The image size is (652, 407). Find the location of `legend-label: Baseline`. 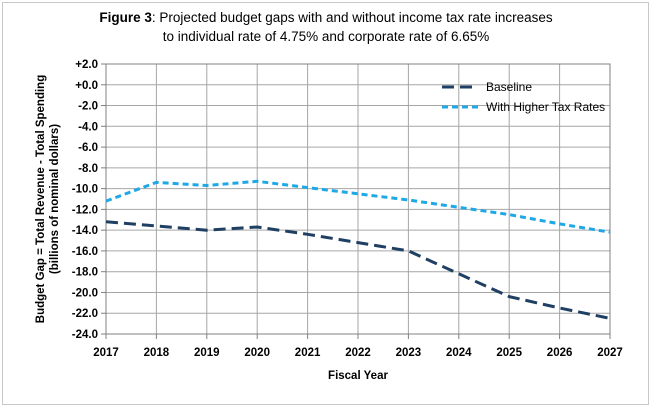

legend-label: Baseline is located at coordinates (509, 87).